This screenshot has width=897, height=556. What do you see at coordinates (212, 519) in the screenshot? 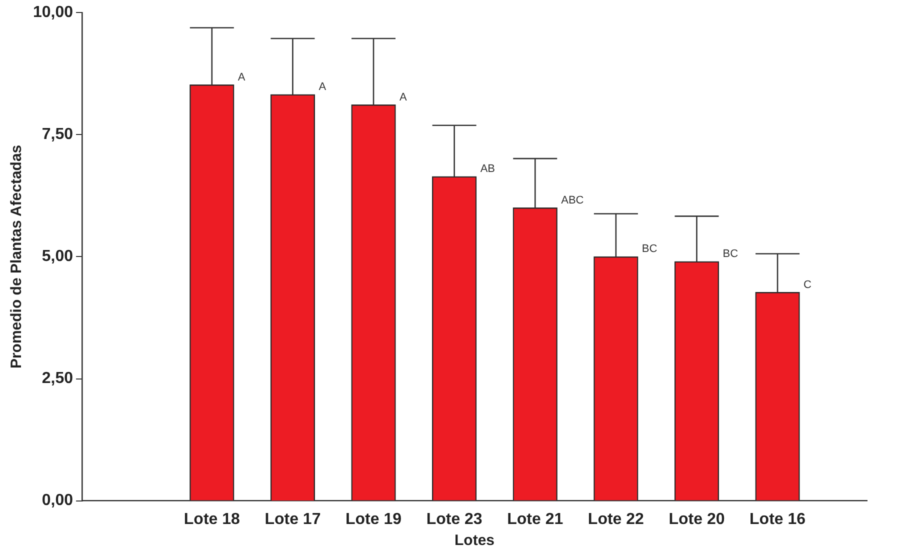
I see `x-tick-label: Lote 18` at bounding box center [212, 519].